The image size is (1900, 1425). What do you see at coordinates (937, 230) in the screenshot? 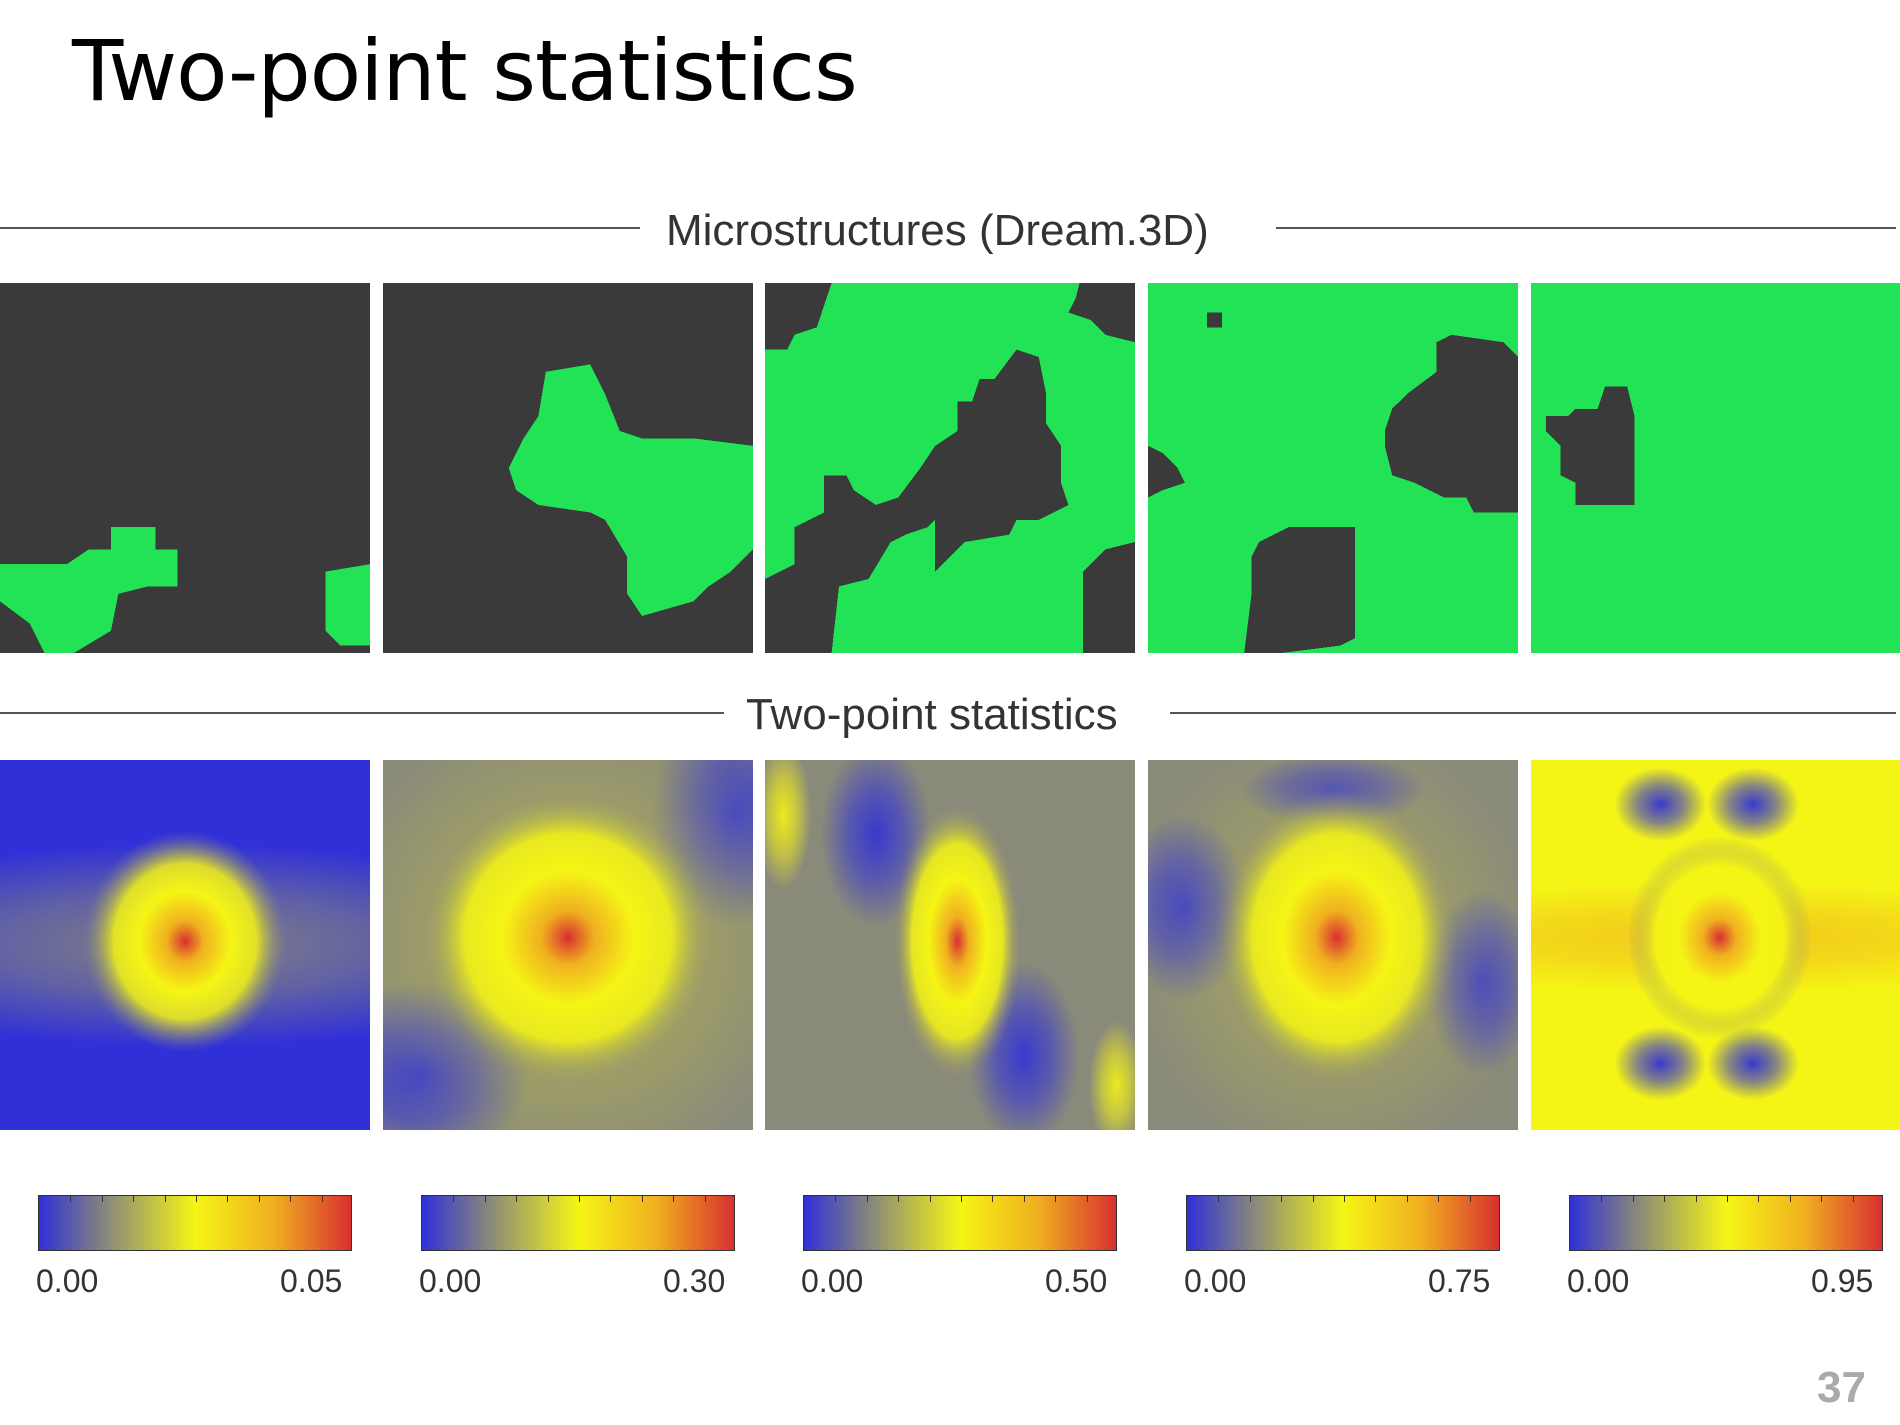
I see `section-label-microstructures: Microstructures (Dream.3D)` at bounding box center [937, 230].